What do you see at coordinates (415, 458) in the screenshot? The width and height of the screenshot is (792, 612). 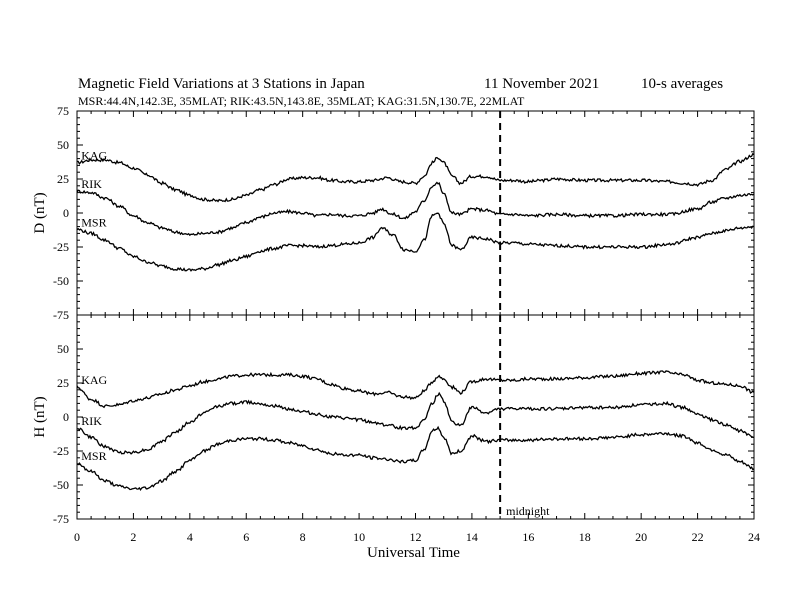 I see `h-series-msr` at bounding box center [415, 458].